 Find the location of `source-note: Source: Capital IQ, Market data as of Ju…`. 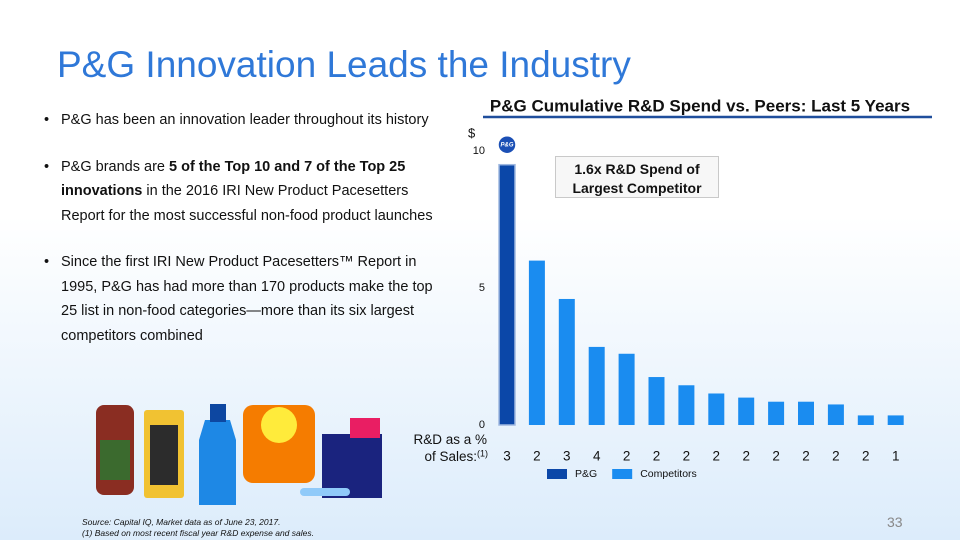

source-note: Source: Capital IQ, Market data as of Ju… is located at coordinates (181, 522).